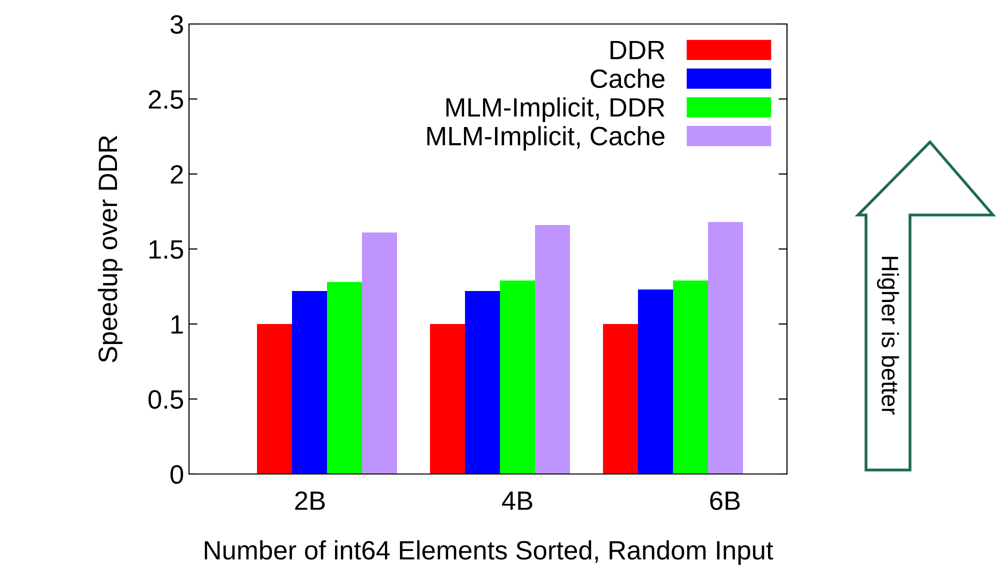  Describe the element at coordinates (166, 99) in the screenshot. I see `y-tick-label: 2.5` at that location.